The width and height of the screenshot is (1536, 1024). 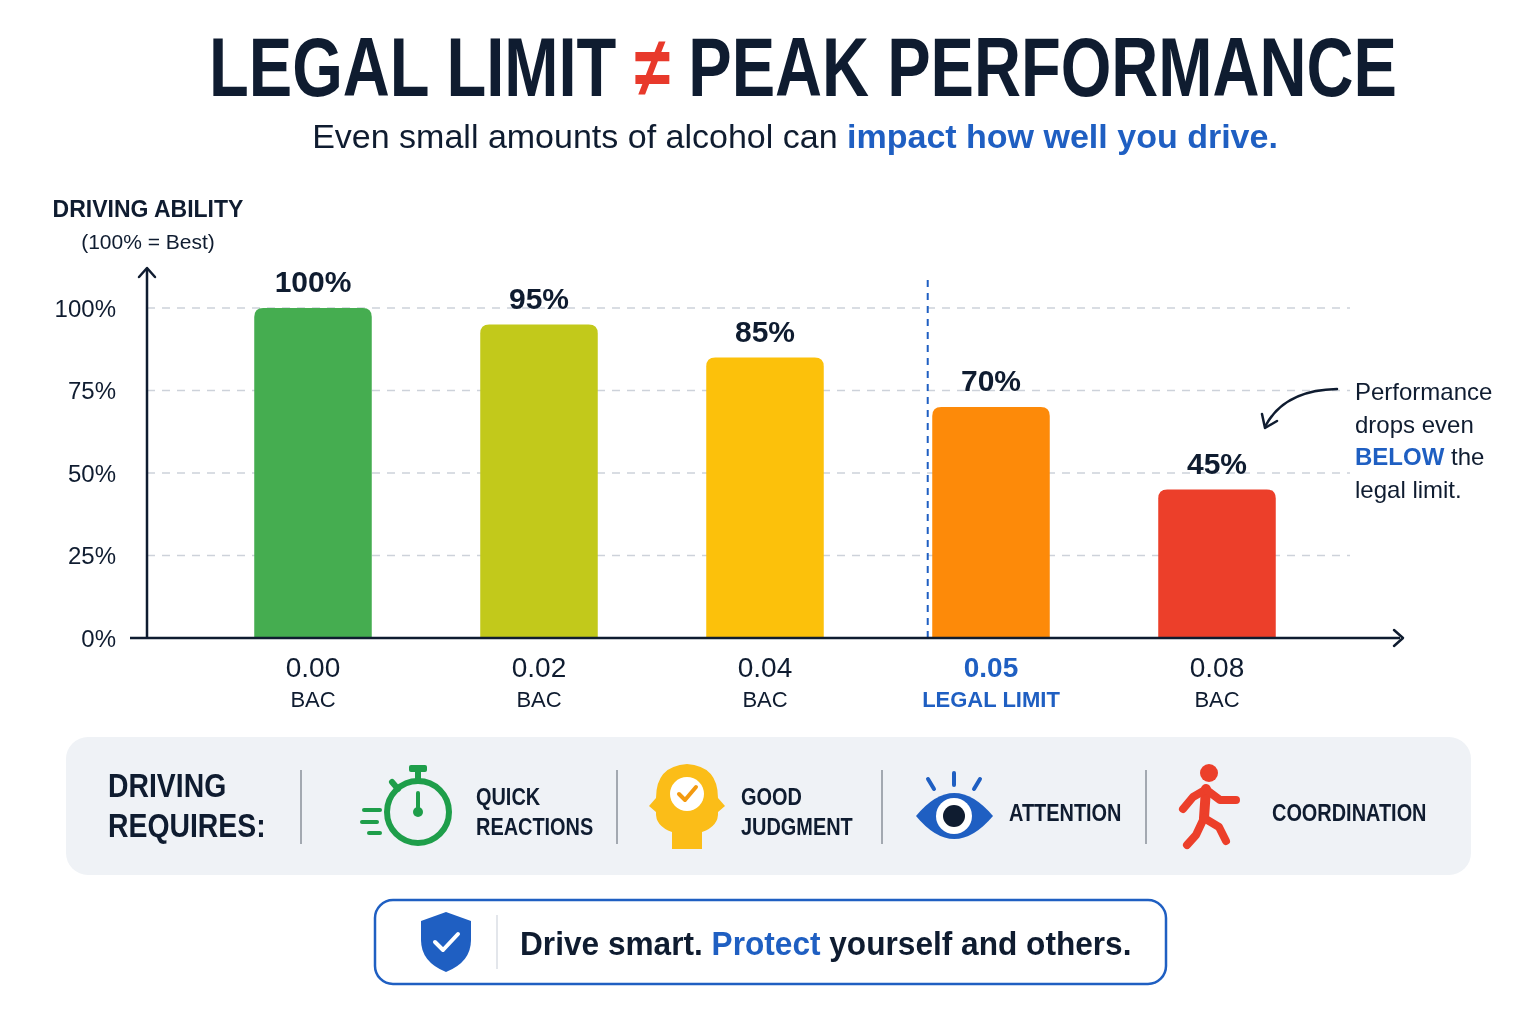 What do you see at coordinates (98, 638) in the screenshot?
I see `y-tick-label: 0%` at bounding box center [98, 638].